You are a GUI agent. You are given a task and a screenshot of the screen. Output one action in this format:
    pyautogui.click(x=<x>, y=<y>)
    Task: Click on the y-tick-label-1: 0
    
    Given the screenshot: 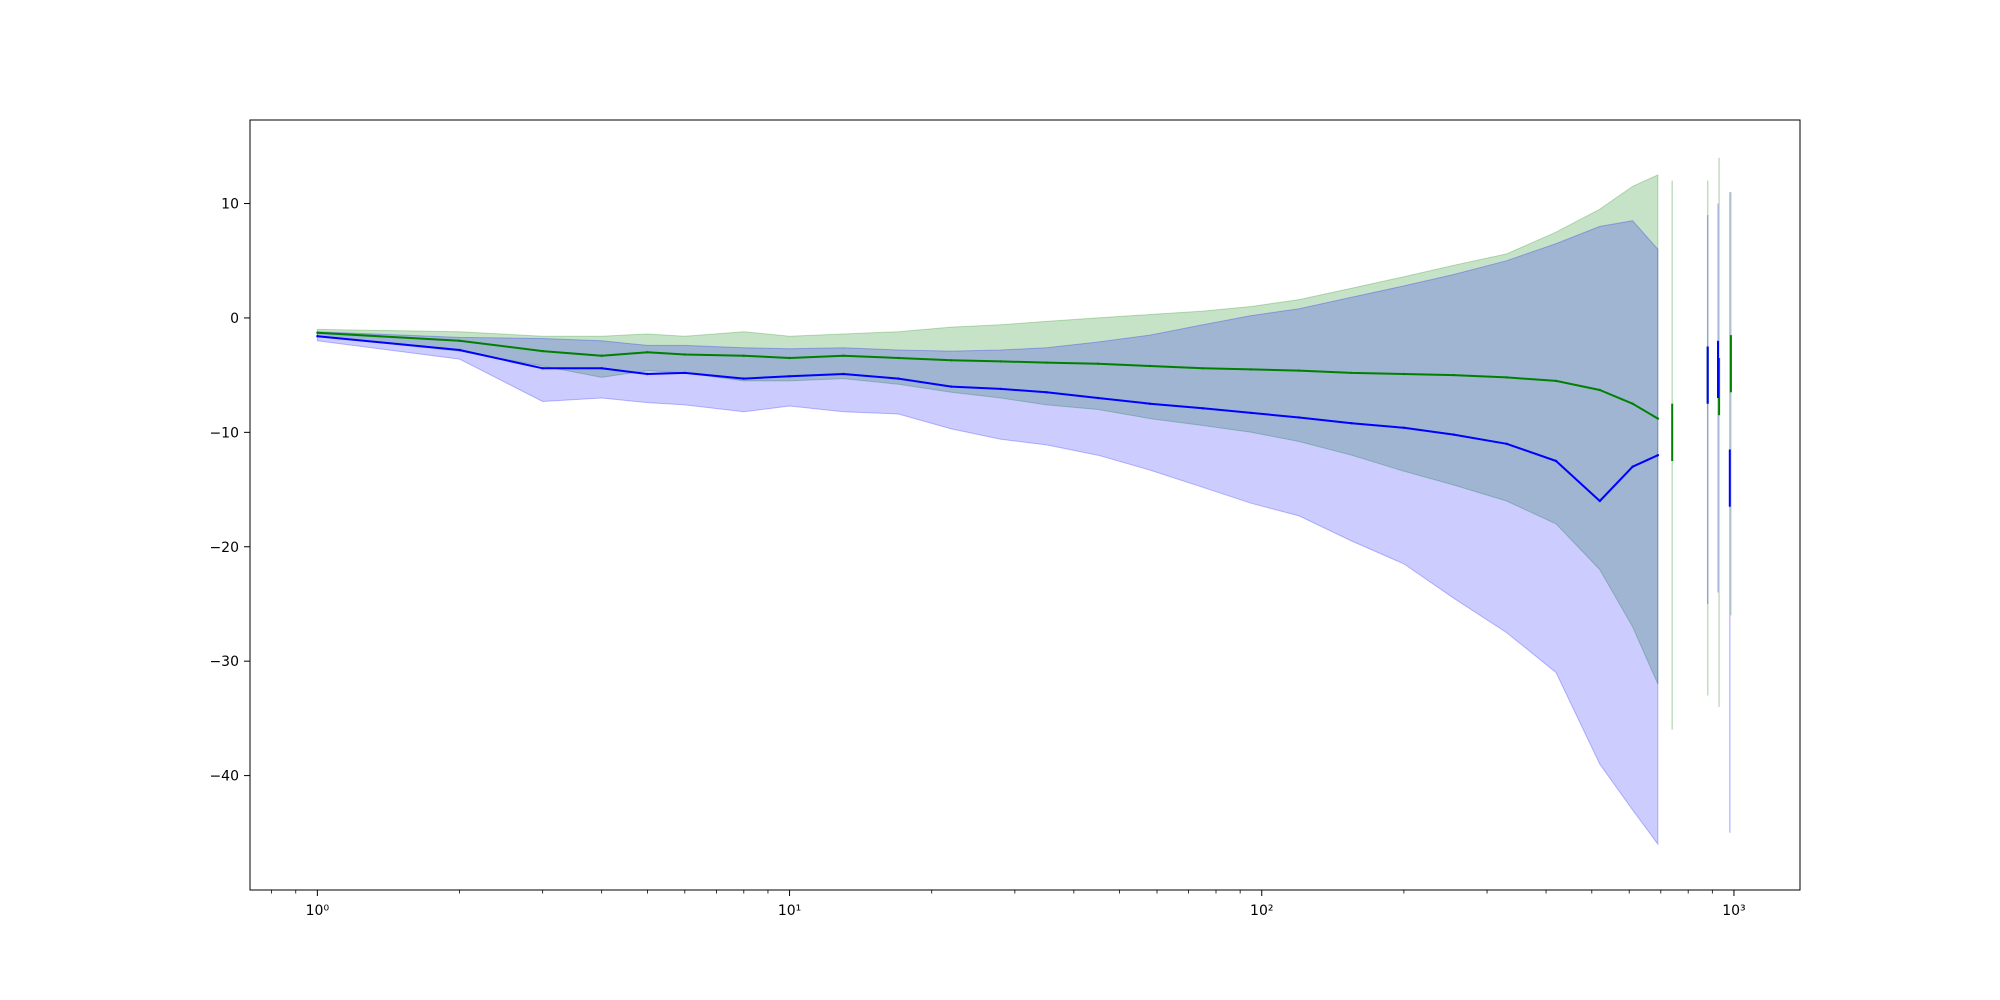 What is the action you would take?
    pyautogui.click(x=234, y=319)
    